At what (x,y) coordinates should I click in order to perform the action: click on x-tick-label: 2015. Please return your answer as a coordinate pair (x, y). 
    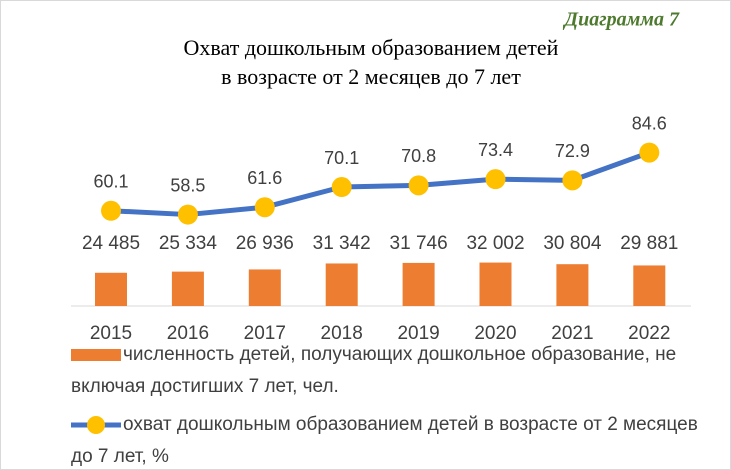
    Looking at the image, I should click on (111, 333).